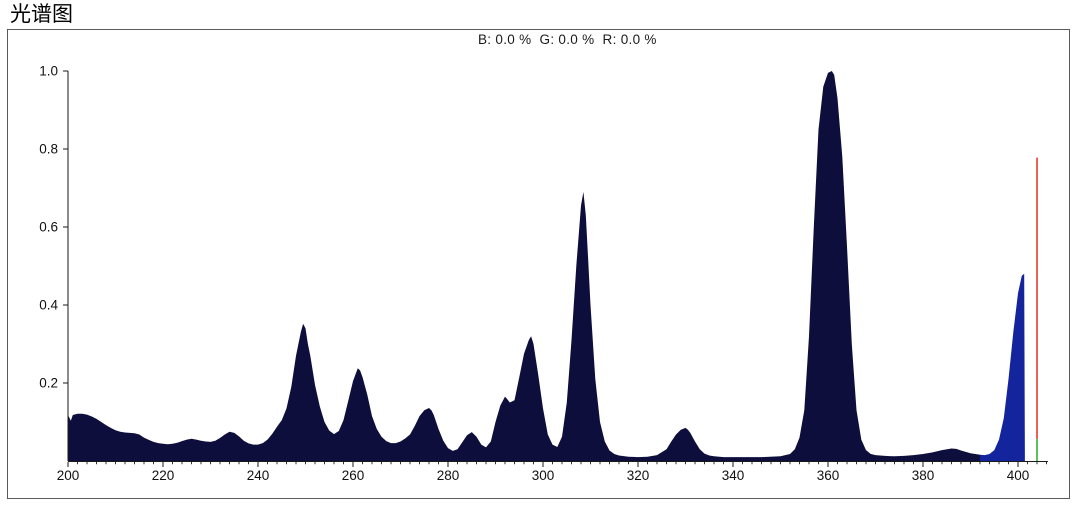  I want to click on x-tick-label: 360, so click(828, 475).